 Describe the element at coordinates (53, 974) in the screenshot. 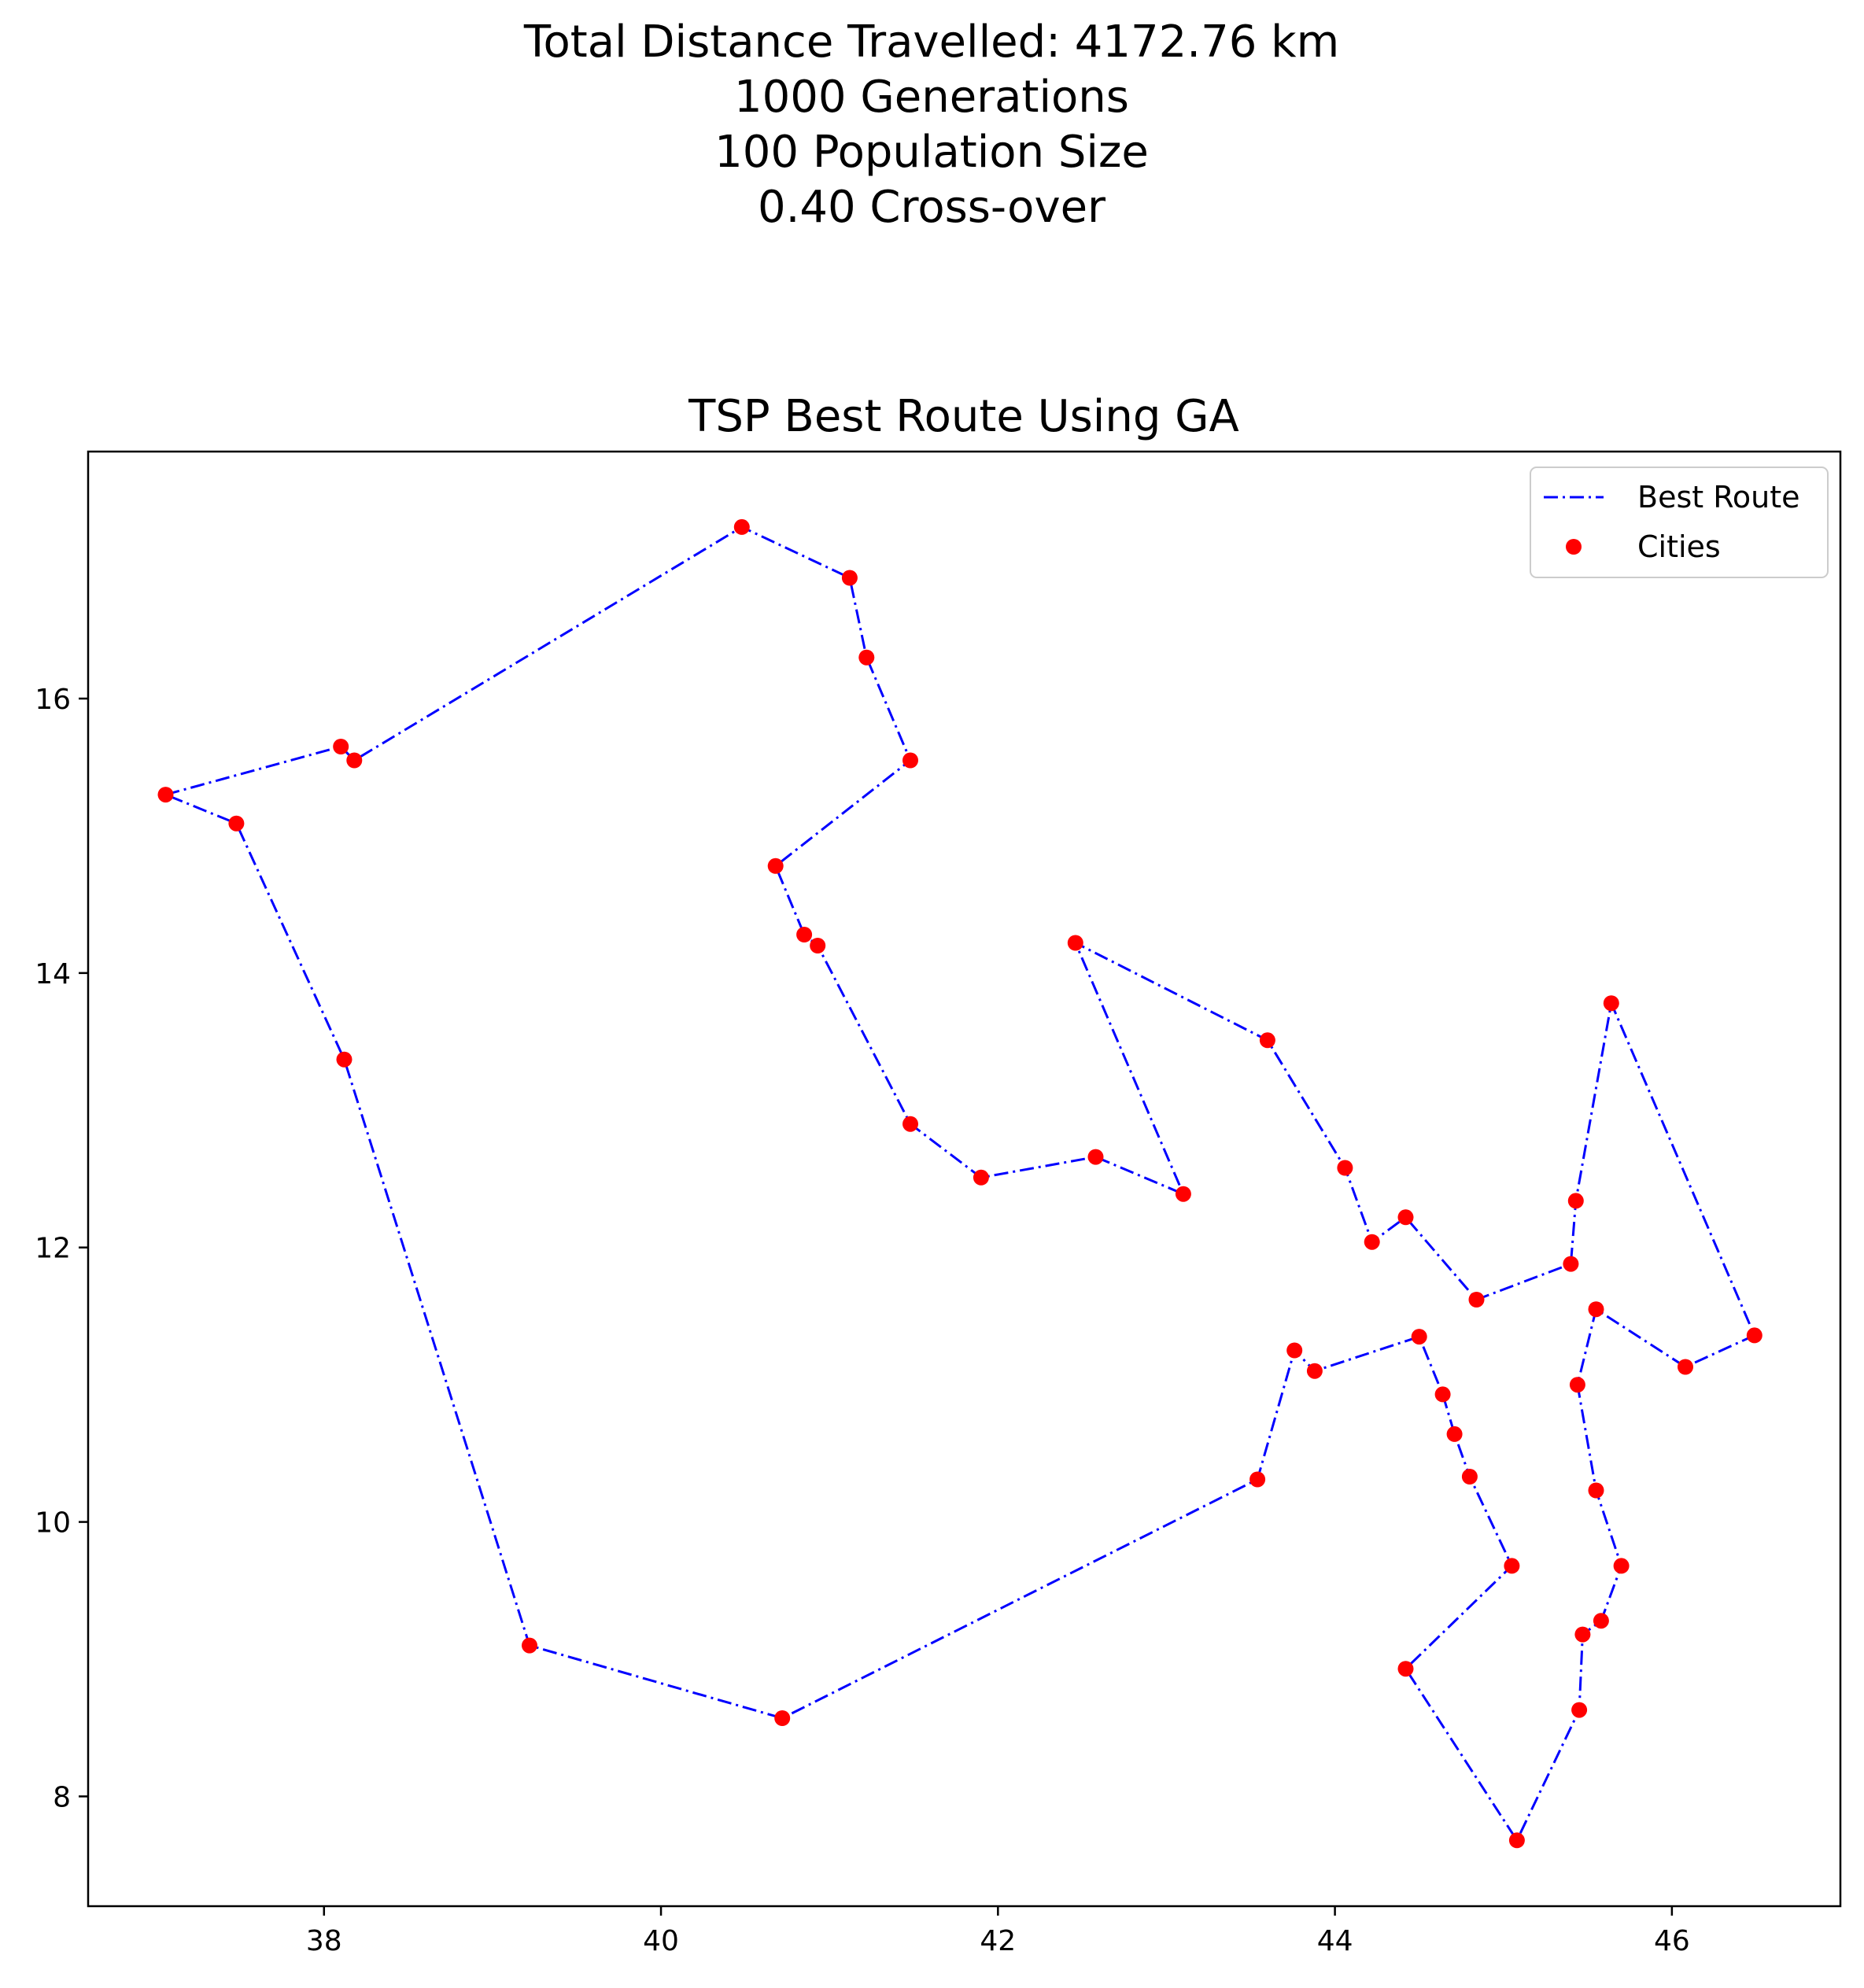

I see `y-tick-label: 14` at that location.